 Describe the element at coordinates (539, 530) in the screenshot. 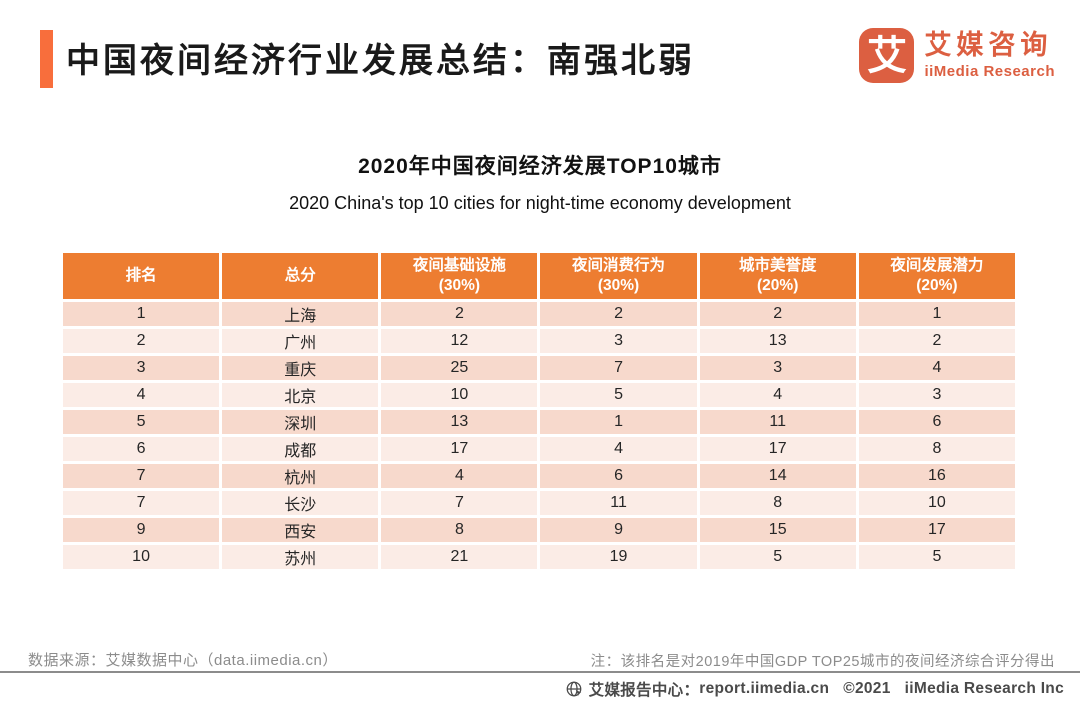

I see `table-row: 9 西安 8 9 15 17` at that location.